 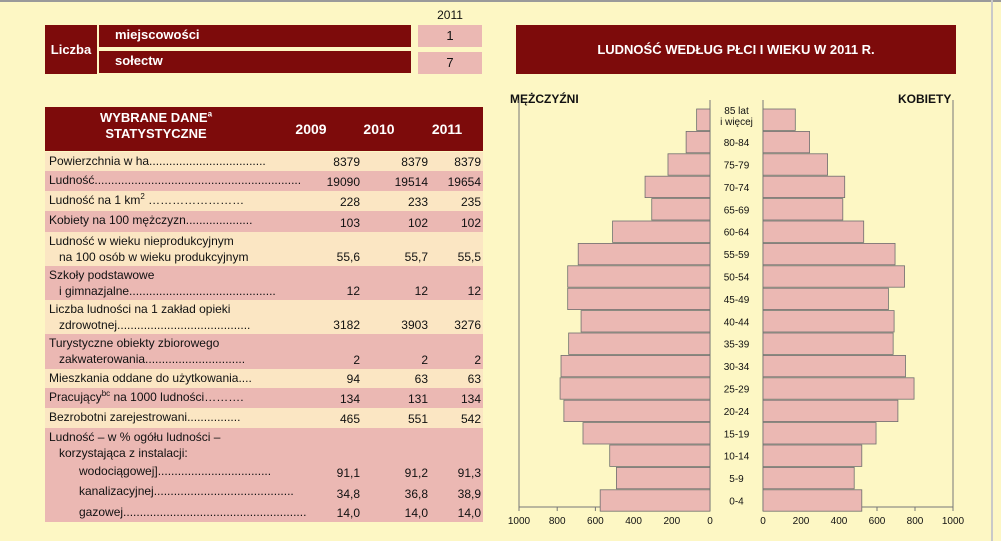 What do you see at coordinates (467, 162) in the screenshot?
I see `stats-value-2011: 8379` at bounding box center [467, 162].